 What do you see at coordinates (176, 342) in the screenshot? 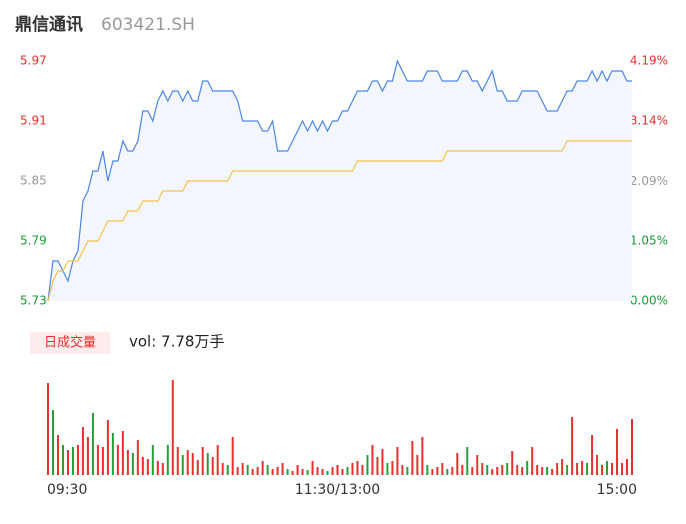
I see `volume-summary: vol: 7.78万手` at bounding box center [176, 342].